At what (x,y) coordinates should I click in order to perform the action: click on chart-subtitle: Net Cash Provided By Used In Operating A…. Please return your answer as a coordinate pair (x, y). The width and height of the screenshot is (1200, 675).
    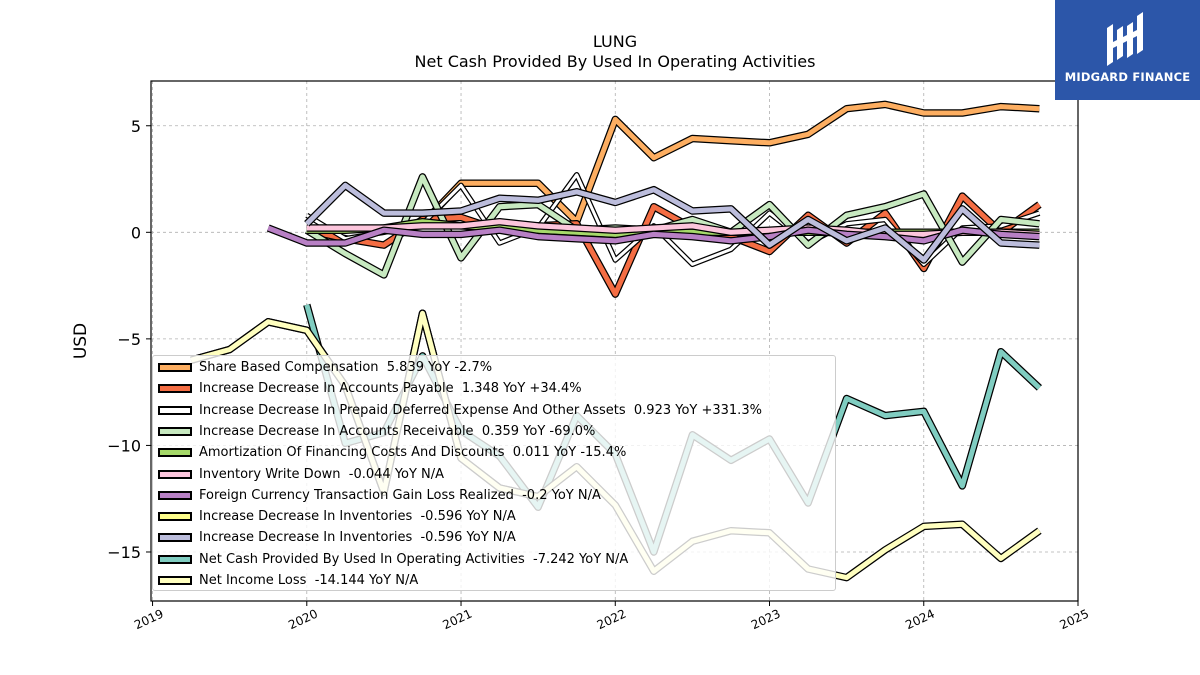
    Looking at the image, I should click on (615, 61).